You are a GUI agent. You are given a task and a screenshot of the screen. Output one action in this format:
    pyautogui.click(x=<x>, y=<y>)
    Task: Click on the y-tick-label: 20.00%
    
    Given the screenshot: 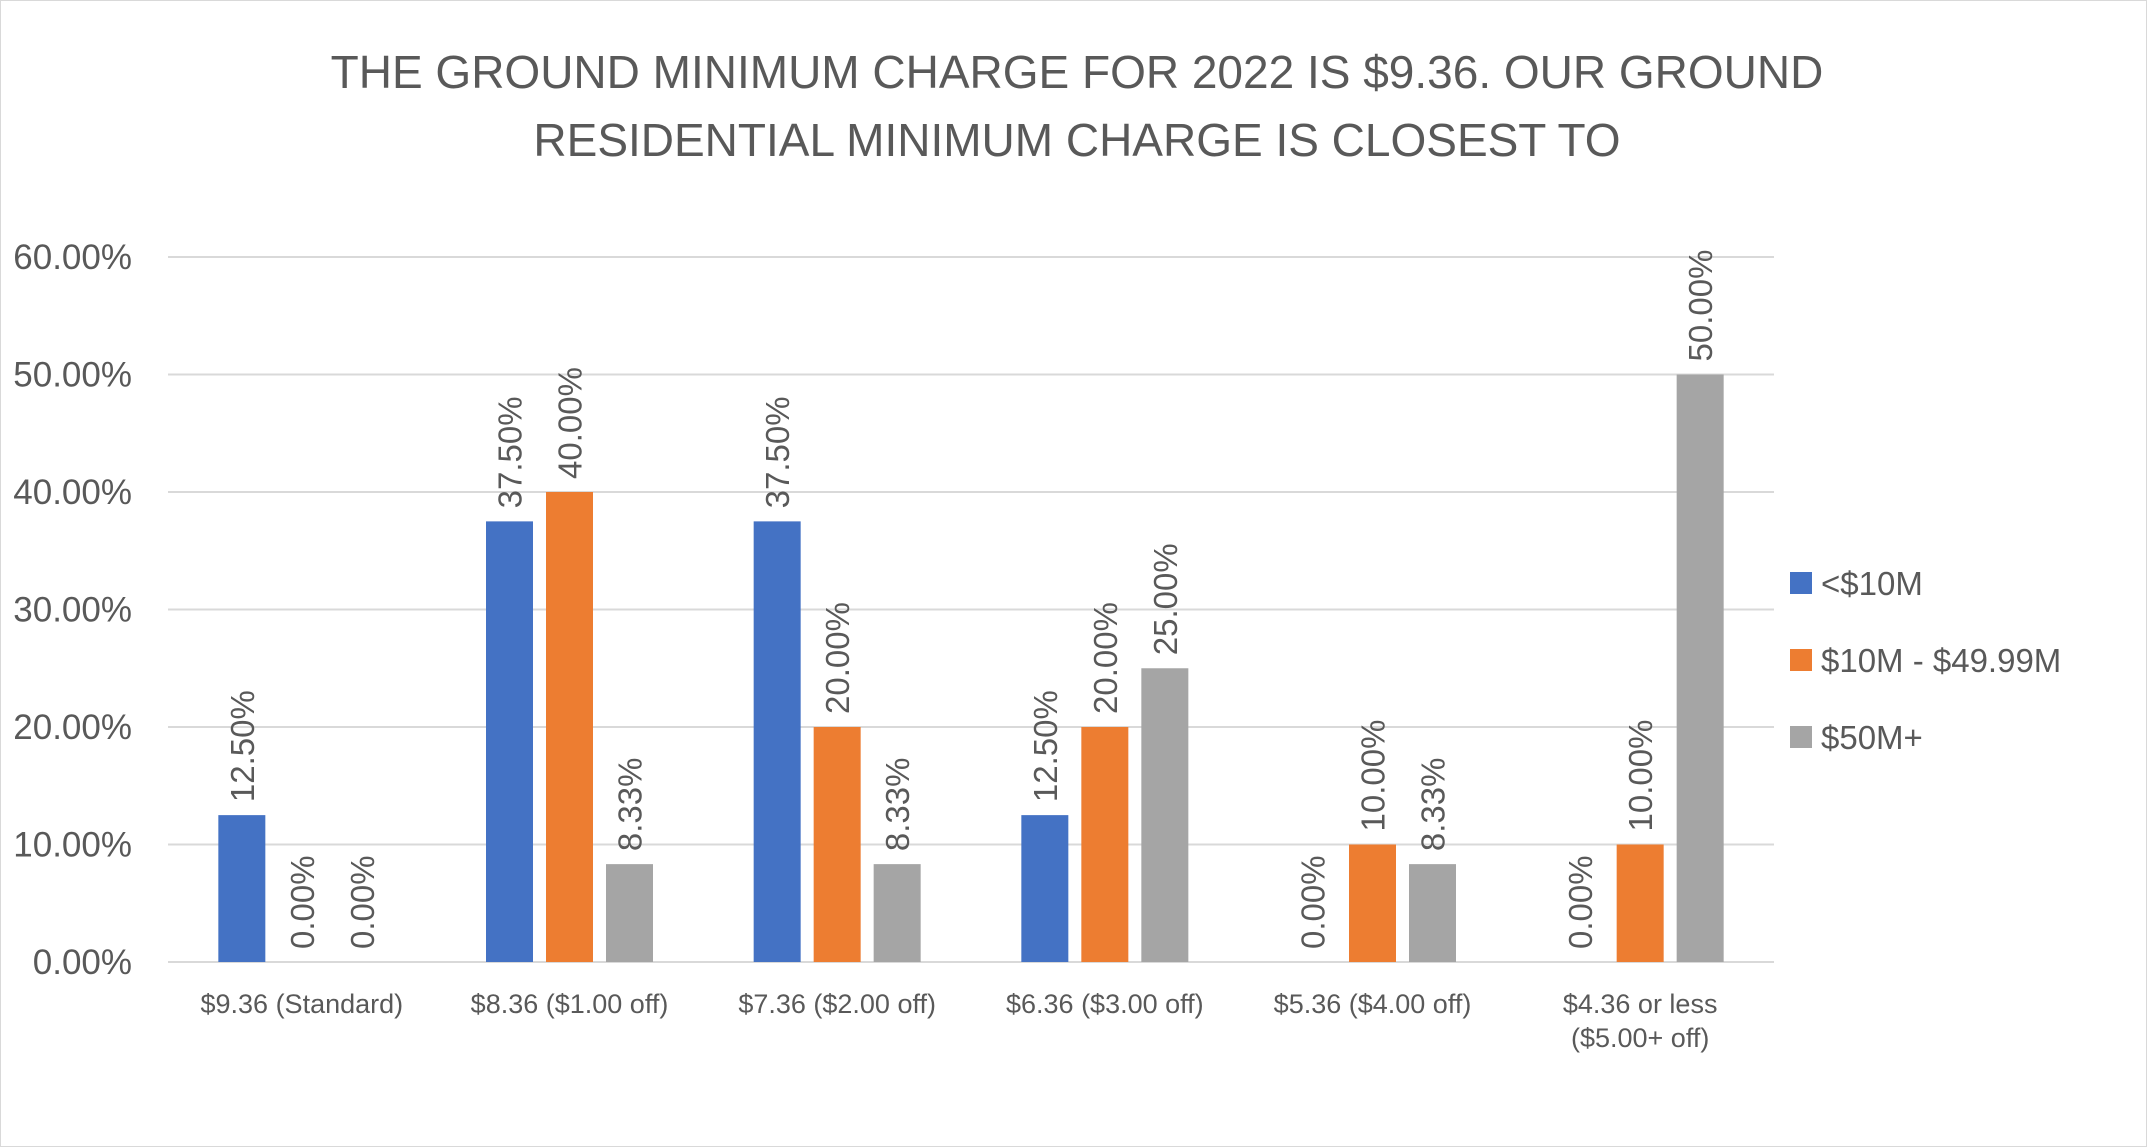 What is the action you would take?
    pyautogui.click(x=72, y=727)
    